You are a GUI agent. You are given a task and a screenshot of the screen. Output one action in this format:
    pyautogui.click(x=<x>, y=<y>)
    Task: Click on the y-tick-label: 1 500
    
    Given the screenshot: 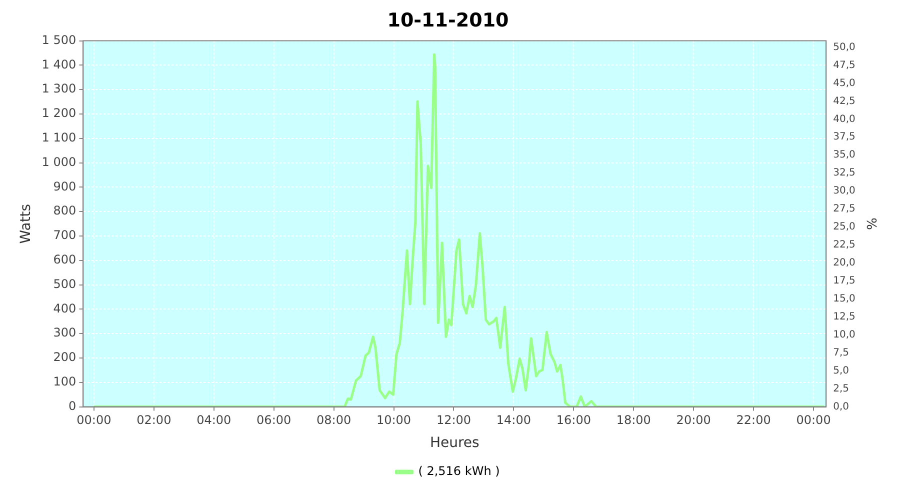 What is the action you would take?
    pyautogui.click(x=59, y=39)
    